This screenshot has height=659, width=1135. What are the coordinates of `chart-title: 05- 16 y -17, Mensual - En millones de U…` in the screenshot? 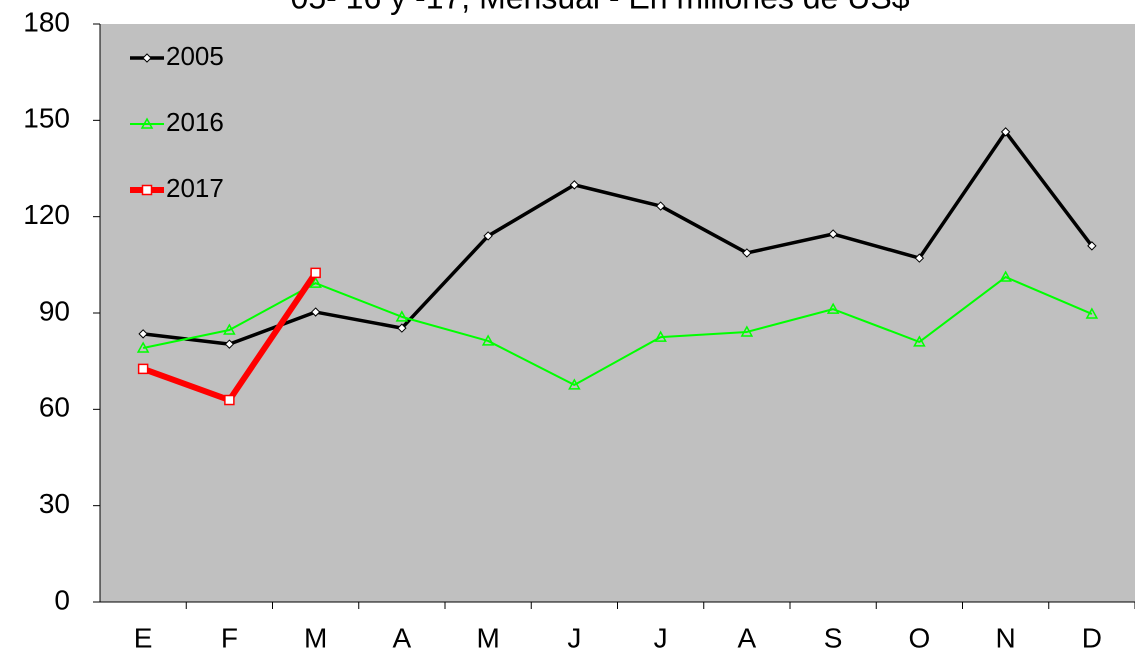 It's located at (600, 7).